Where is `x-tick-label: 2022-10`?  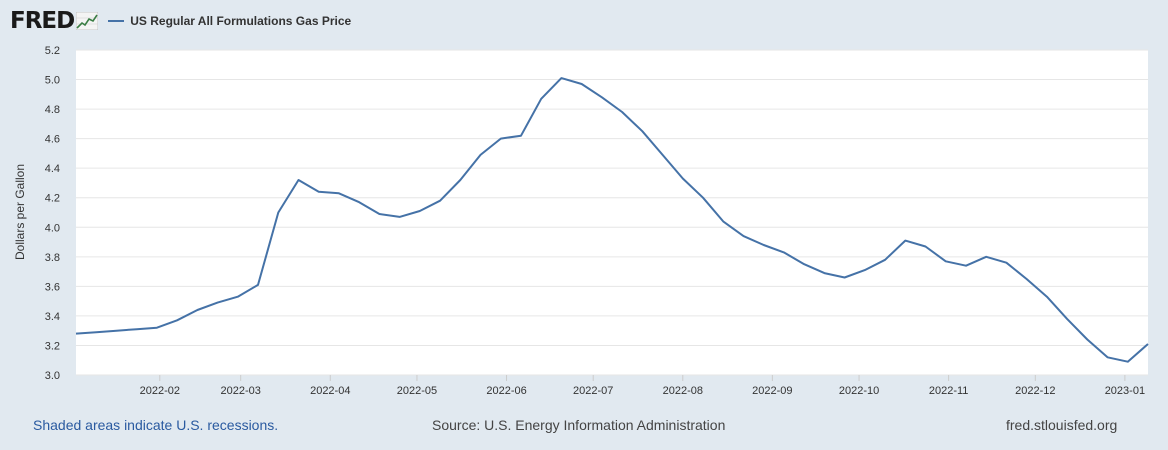
x-tick-label: 2022-10 is located at coordinates (859, 391).